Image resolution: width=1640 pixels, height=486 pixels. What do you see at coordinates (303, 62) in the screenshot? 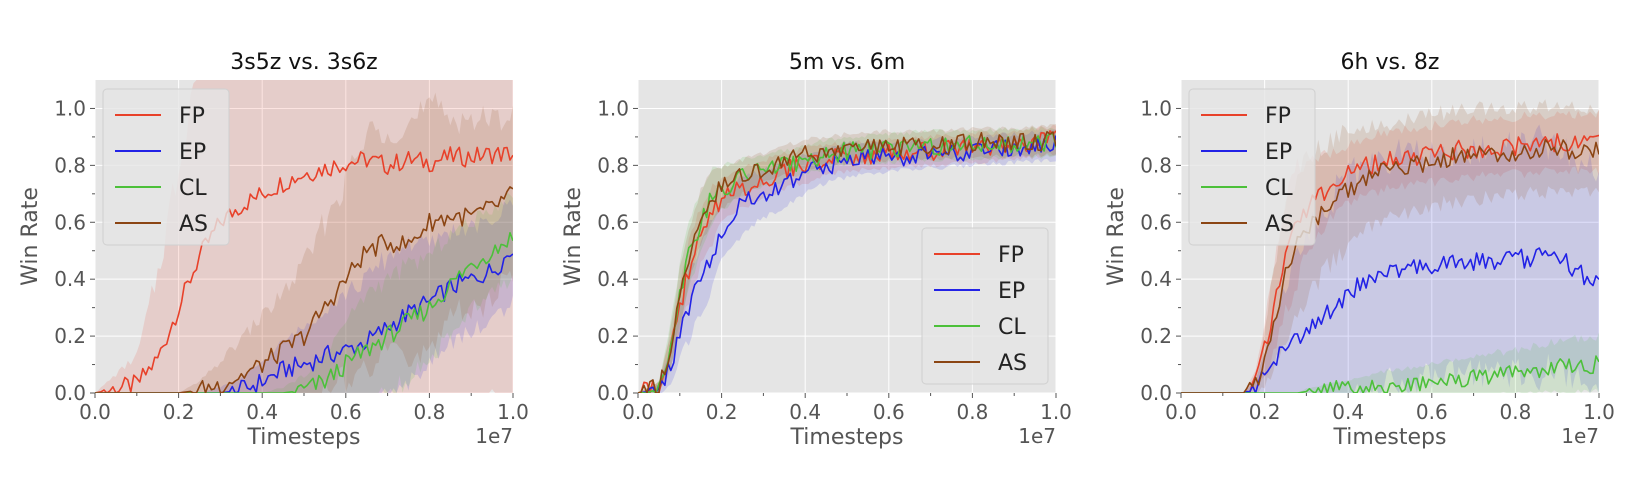
I see `chart-title: 3s5z vs. 3s6z` at bounding box center [303, 62].